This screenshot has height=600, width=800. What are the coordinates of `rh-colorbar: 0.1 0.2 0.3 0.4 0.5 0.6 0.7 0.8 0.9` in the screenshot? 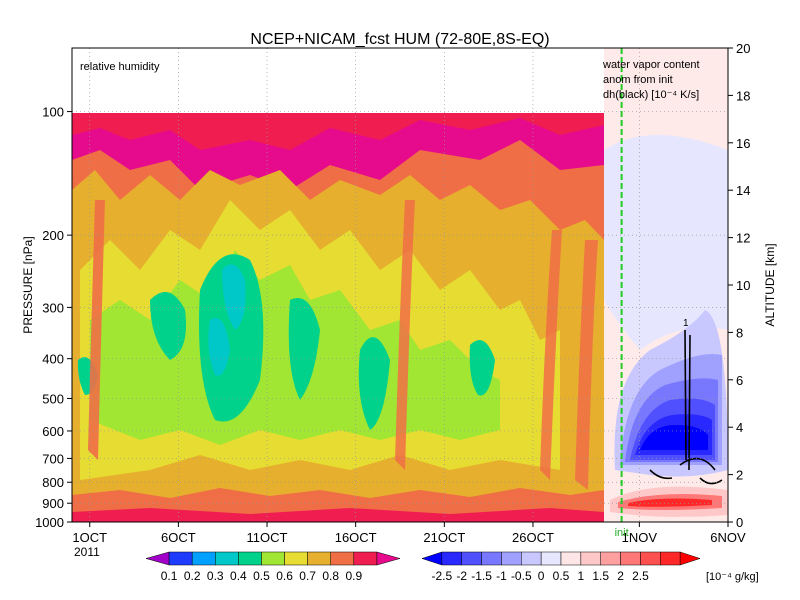 It's located at (273, 567).